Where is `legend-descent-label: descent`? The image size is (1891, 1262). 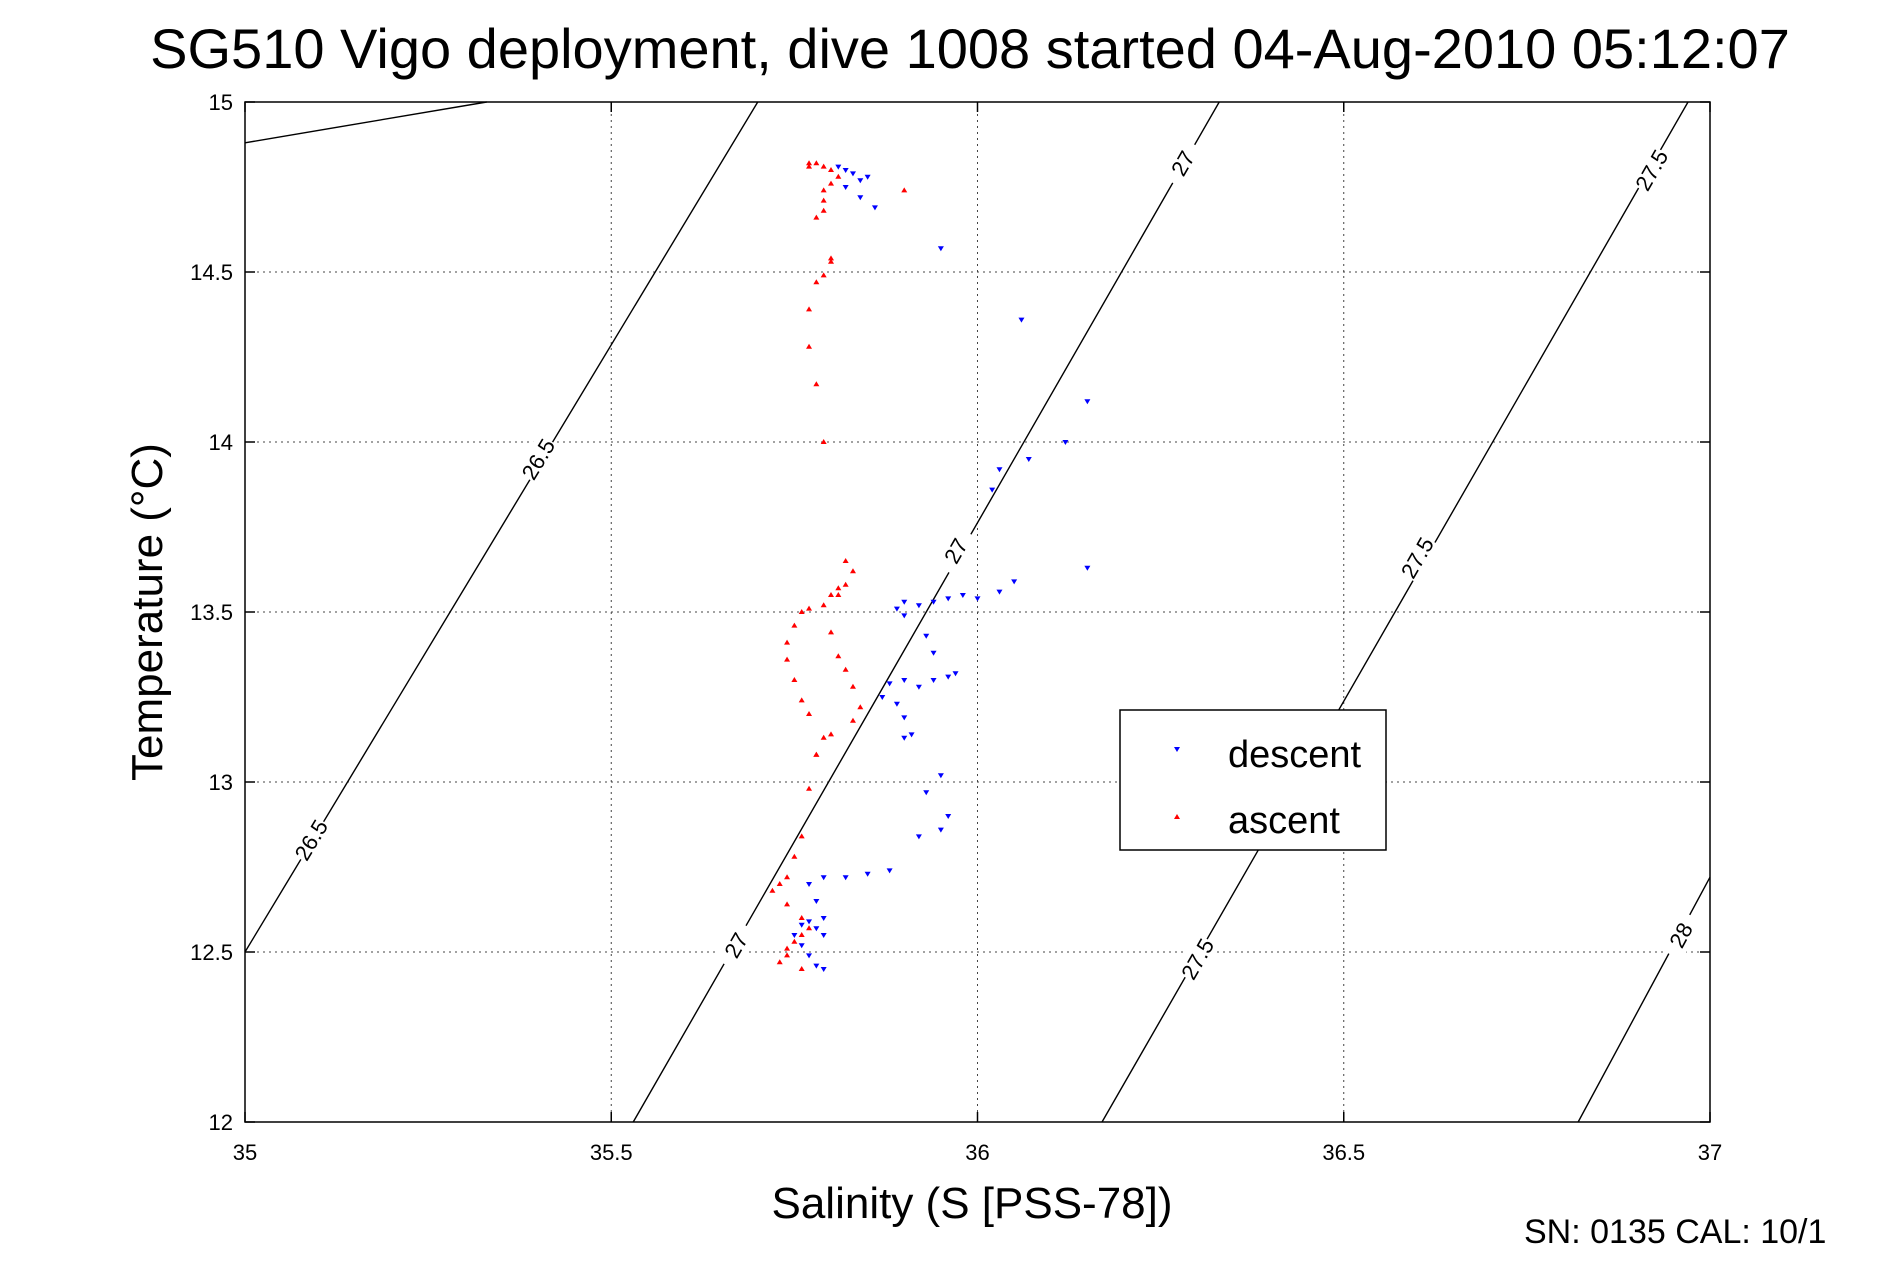 legend-descent-label: descent is located at coordinates (1295, 755).